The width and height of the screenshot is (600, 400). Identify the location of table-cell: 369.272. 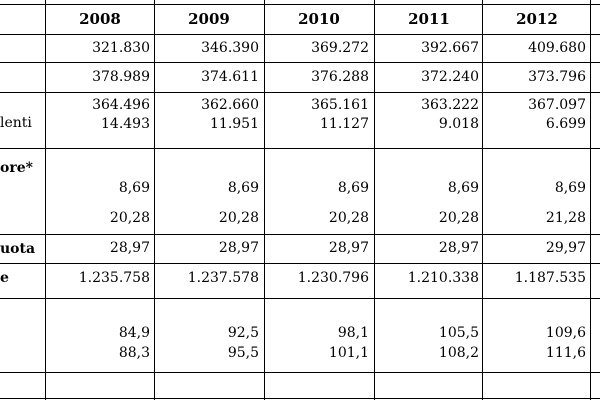
(340, 48).